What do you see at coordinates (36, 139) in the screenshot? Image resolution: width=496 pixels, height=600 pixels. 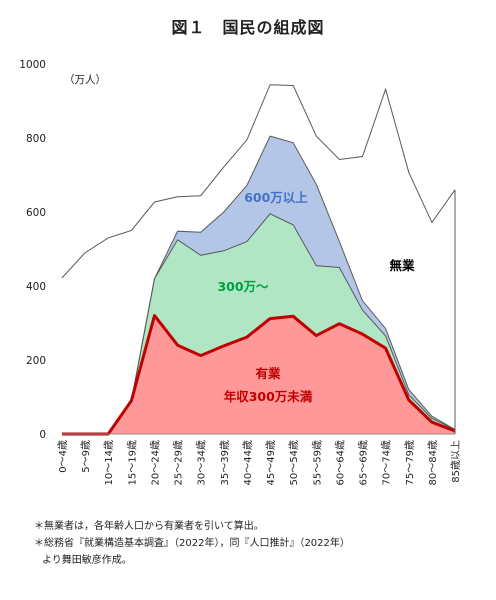 I see `y-tick-label: 800` at bounding box center [36, 139].